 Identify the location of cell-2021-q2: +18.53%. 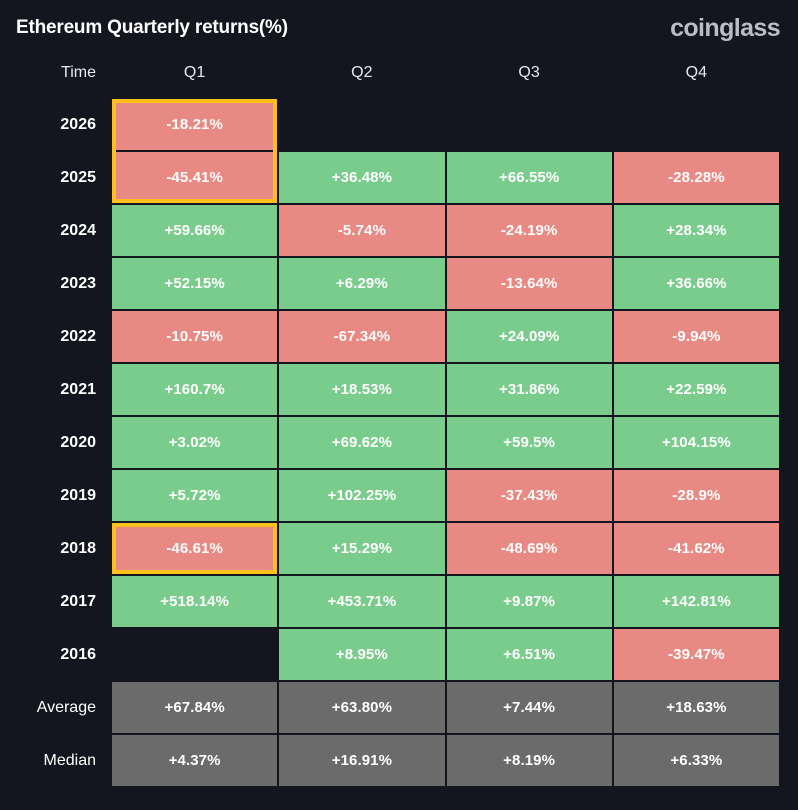
(362, 389).